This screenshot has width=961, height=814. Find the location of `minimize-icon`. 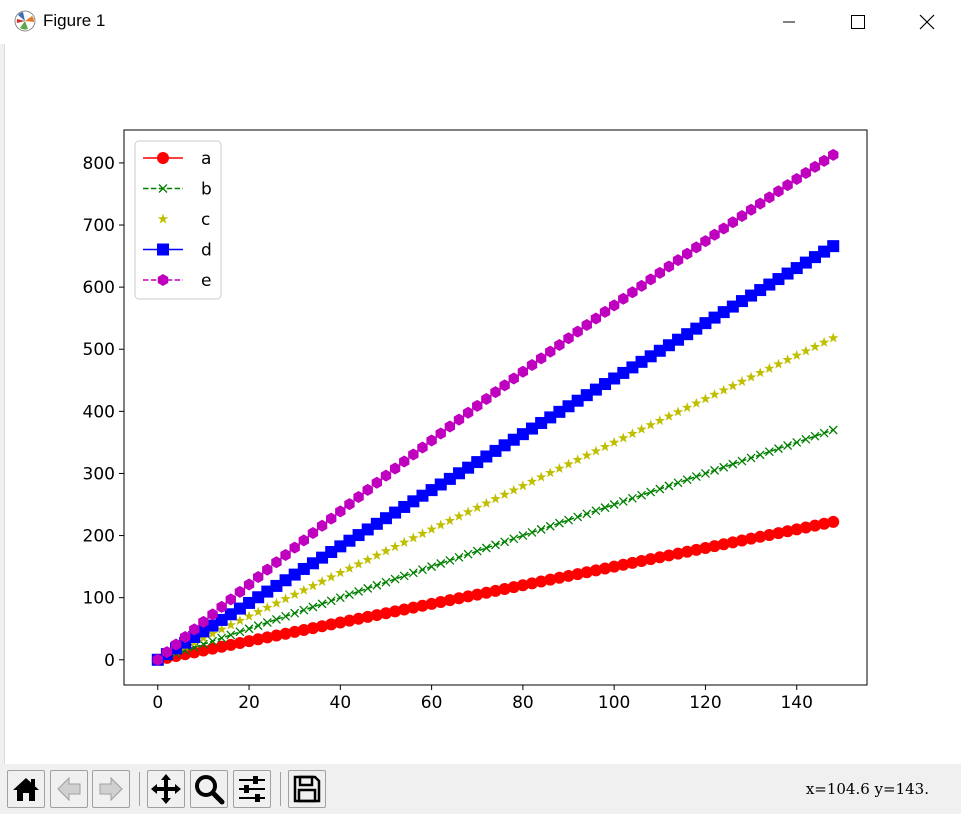

minimize-icon is located at coordinates (789, 22).